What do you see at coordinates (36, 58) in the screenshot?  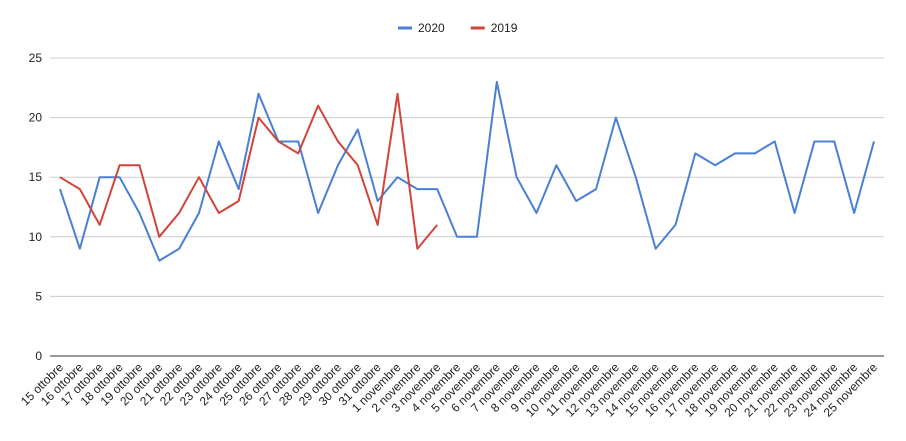 I see `y-tick-label: 25` at bounding box center [36, 58].